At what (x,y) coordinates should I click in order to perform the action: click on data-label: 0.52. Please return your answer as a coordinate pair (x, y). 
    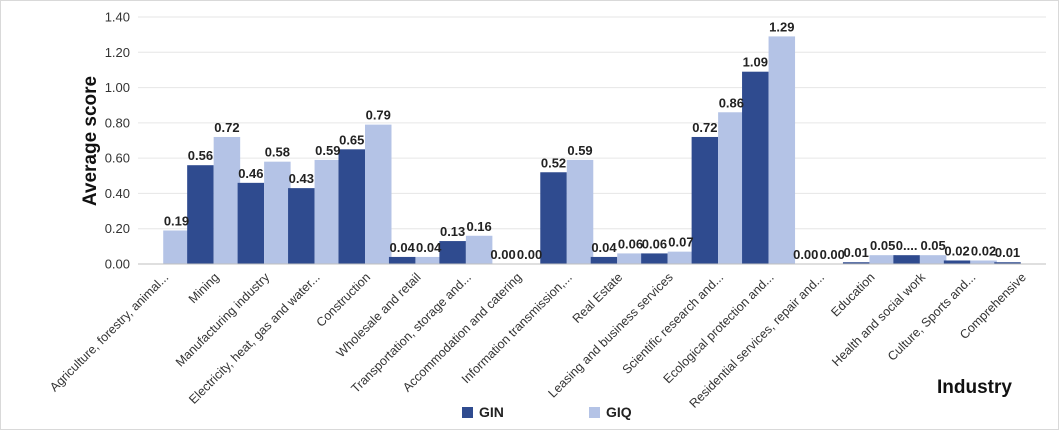
    Looking at the image, I should click on (553, 162).